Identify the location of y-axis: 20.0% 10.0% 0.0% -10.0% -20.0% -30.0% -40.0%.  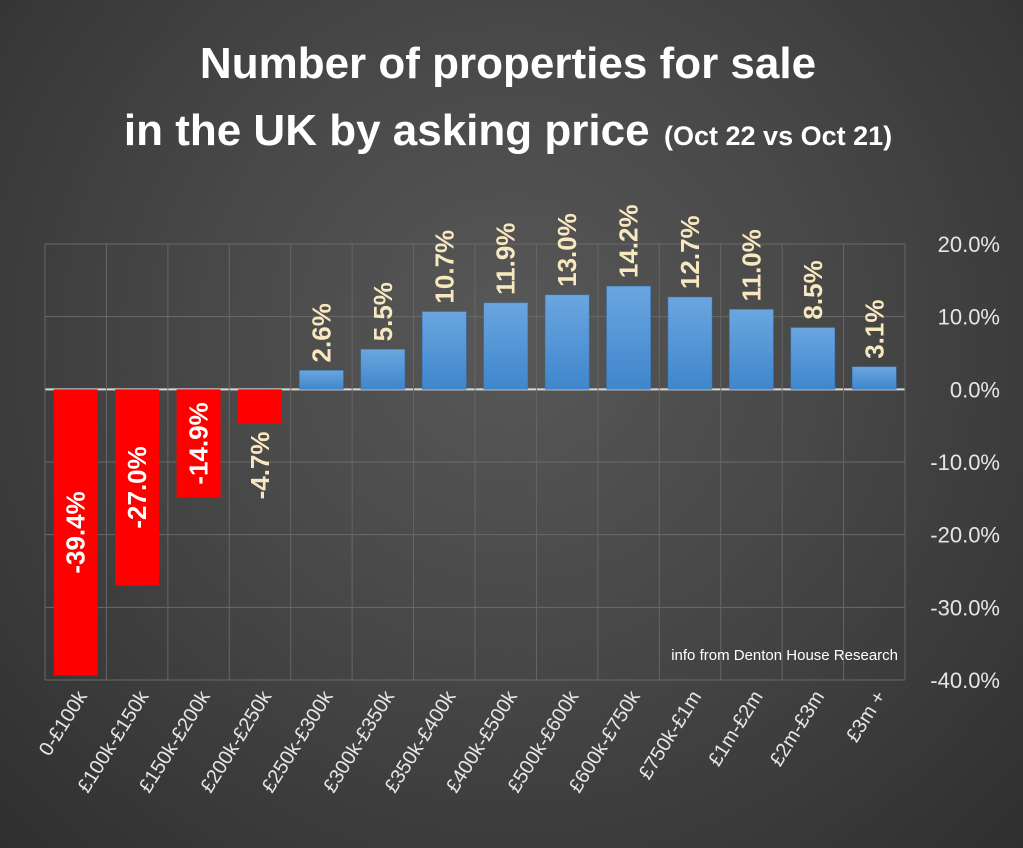
(965, 462).